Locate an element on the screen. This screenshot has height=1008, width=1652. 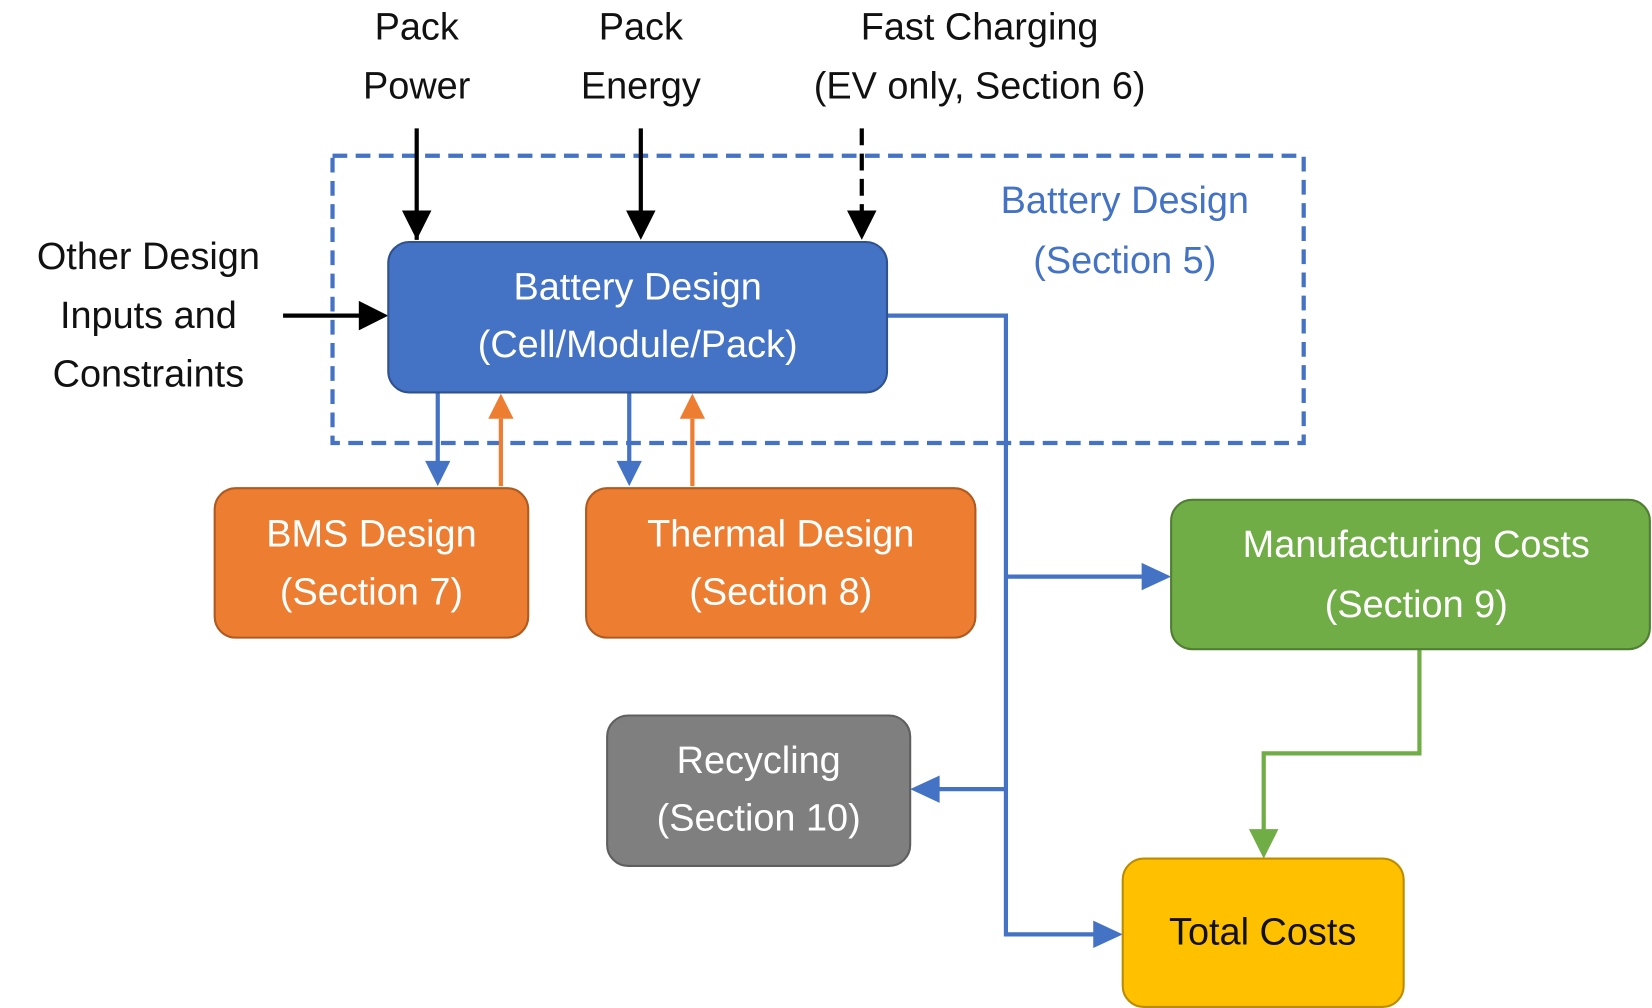
node-label: (Section 7) is located at coordinates (371, 592).